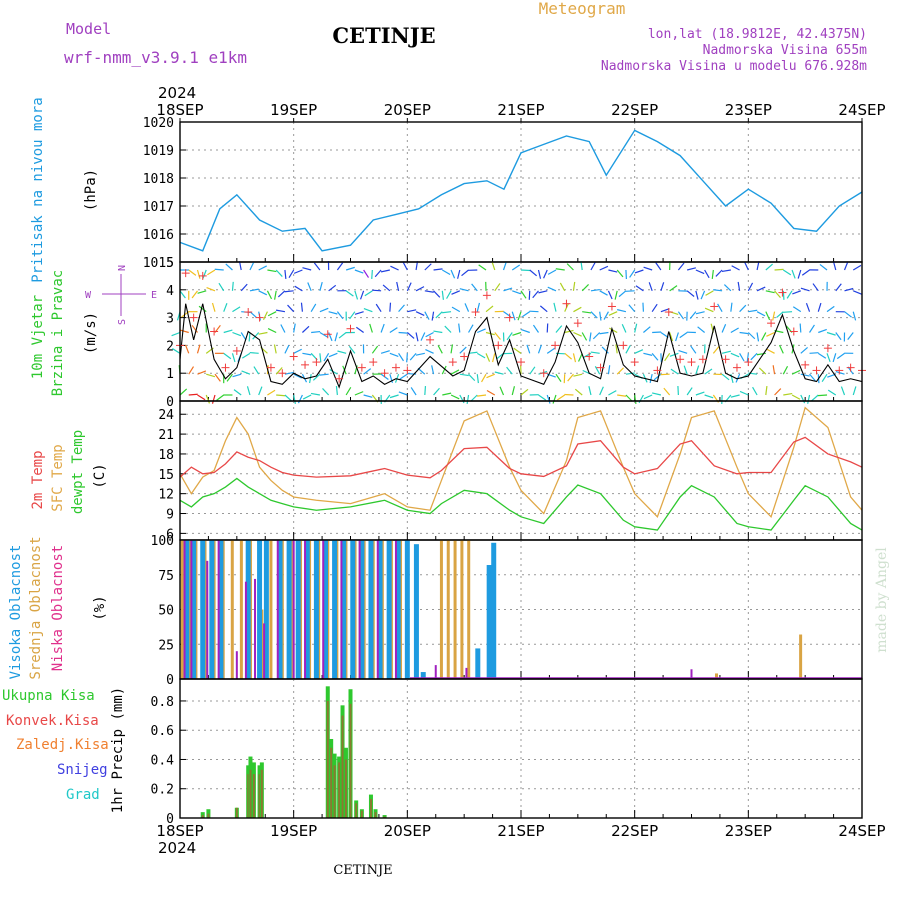 This screenshot has height=900, width=900. I want to click on t2m-line, so click(521, 457).